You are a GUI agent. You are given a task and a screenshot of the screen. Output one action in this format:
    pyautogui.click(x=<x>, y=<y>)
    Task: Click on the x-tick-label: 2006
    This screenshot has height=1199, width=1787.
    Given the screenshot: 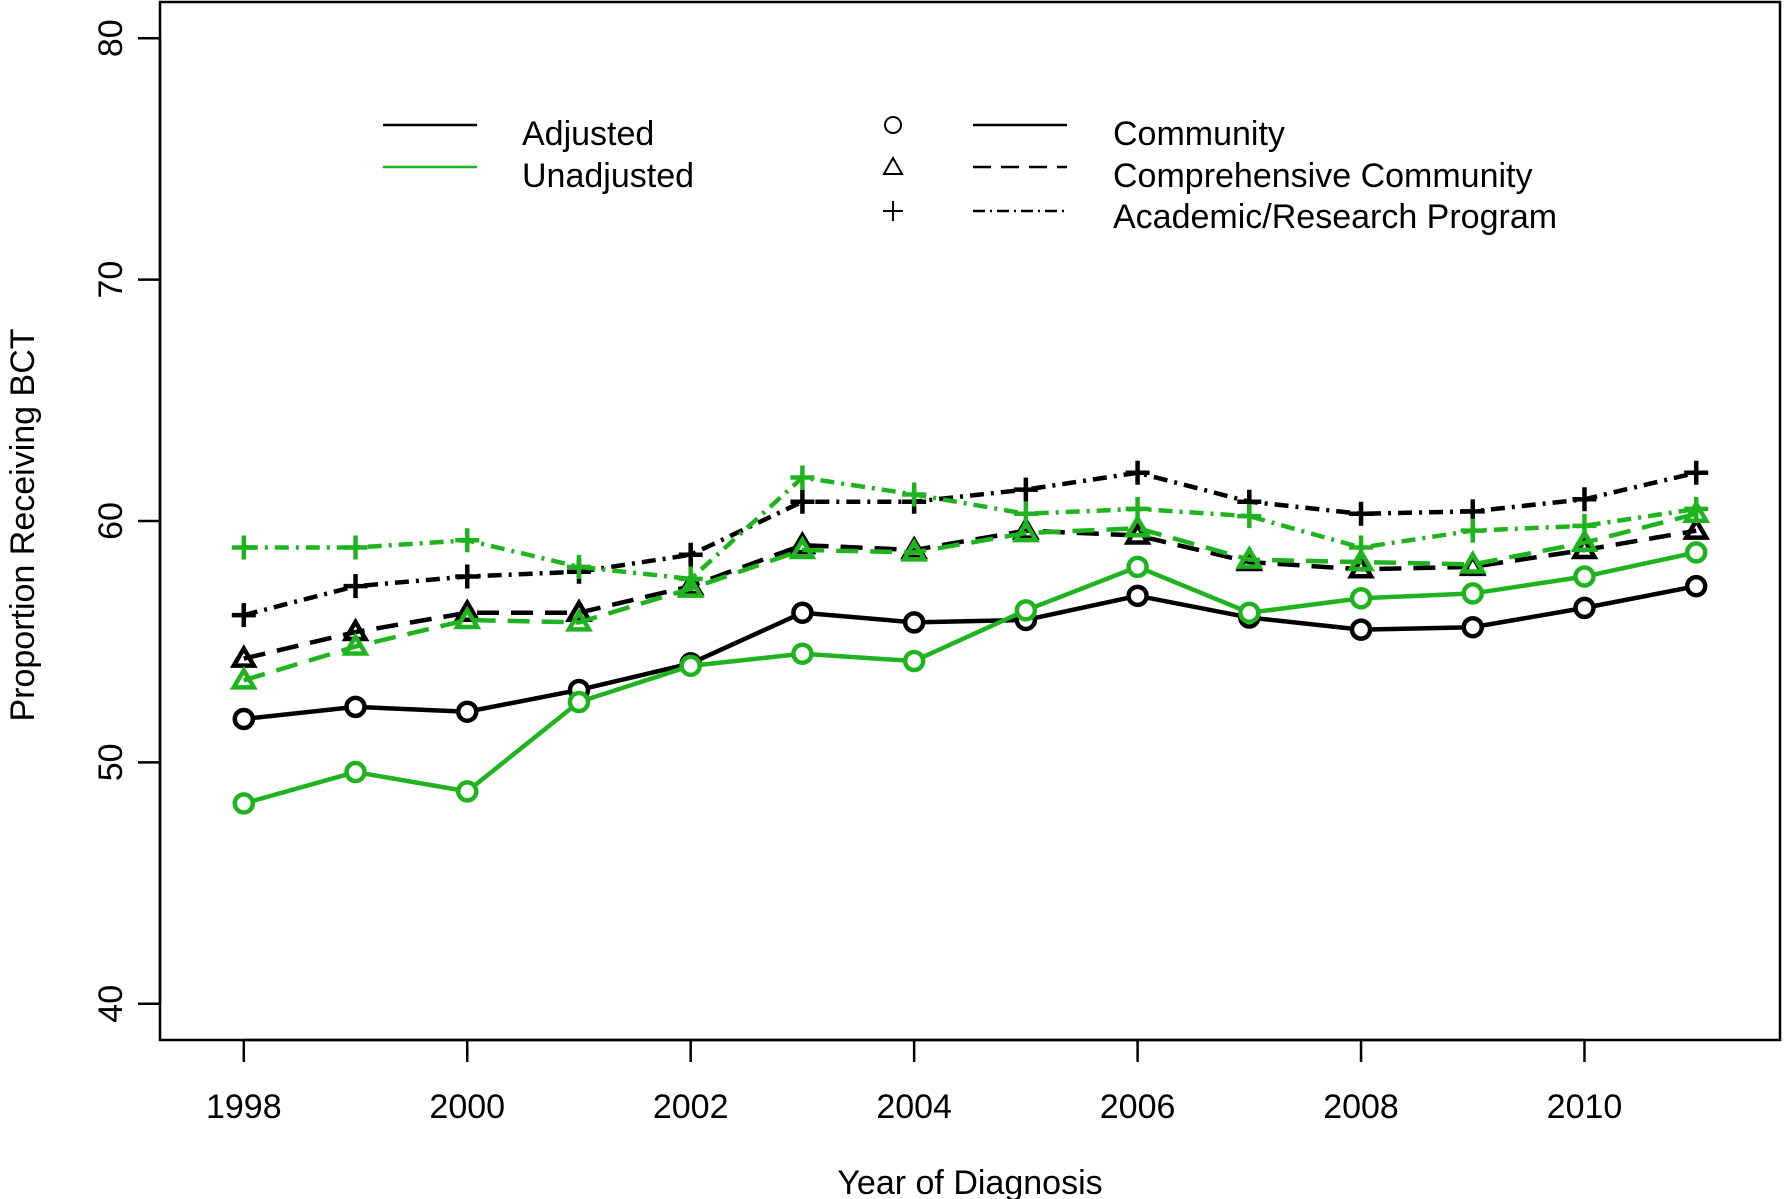 What is the action you would take?
    pyautogui.click(x=1138, y=1107)
    